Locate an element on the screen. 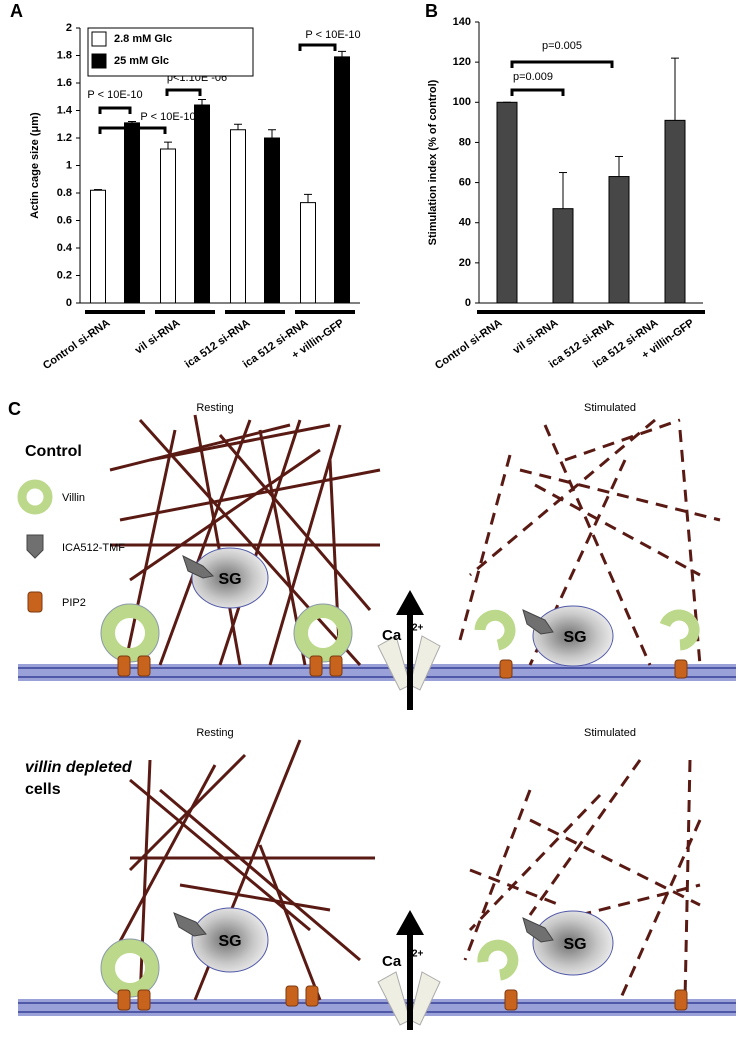 This screenshot has width=740, height=1043. y-tick-label: 40 is located at coordinates (465, 223).